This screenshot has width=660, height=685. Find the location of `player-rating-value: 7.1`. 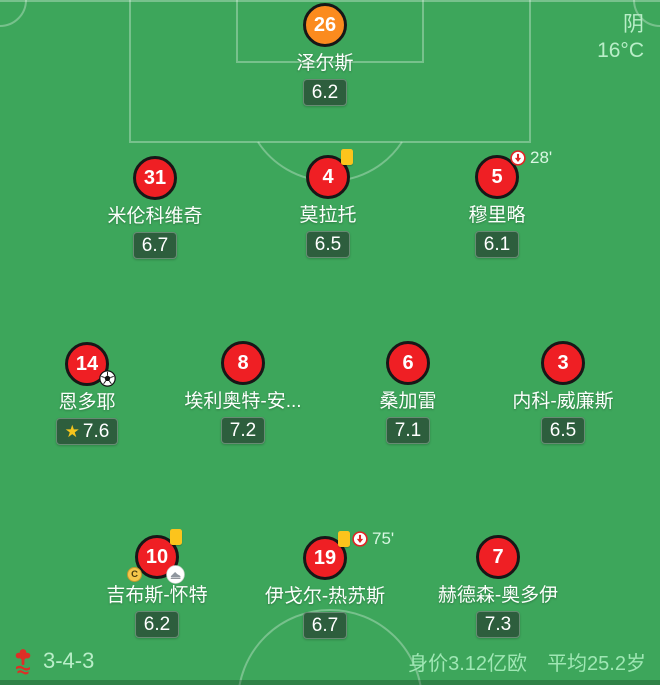

player-rating-value: 7.1 is located at coordinates (408, 430).